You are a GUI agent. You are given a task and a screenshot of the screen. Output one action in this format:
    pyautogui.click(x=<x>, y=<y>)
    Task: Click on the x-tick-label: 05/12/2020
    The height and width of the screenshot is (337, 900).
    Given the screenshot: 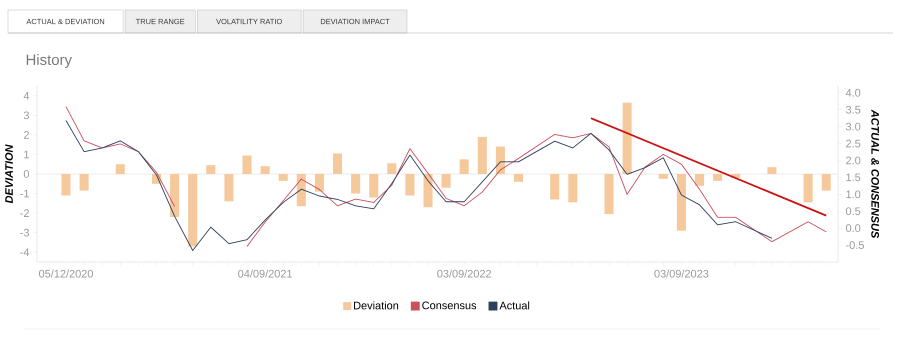 What is the action you would take?
    pyautogui.click(x=66, y=274)
    